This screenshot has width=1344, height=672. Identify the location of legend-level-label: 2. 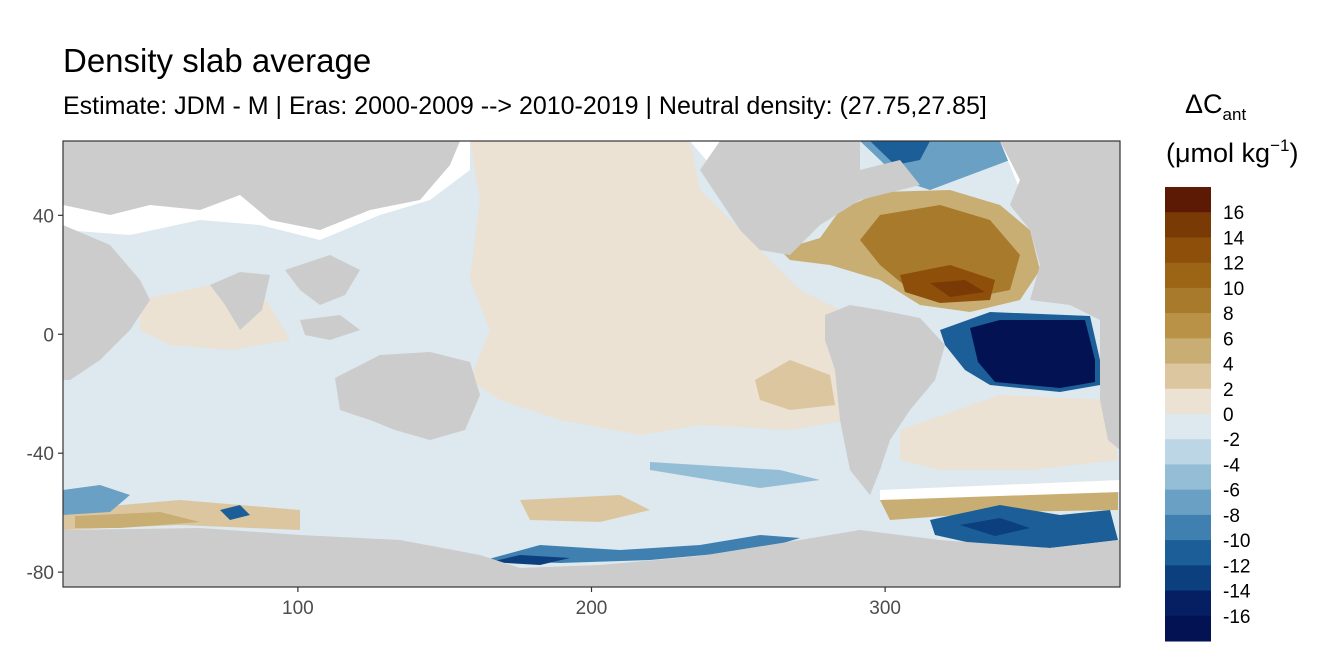
(1228, 390).